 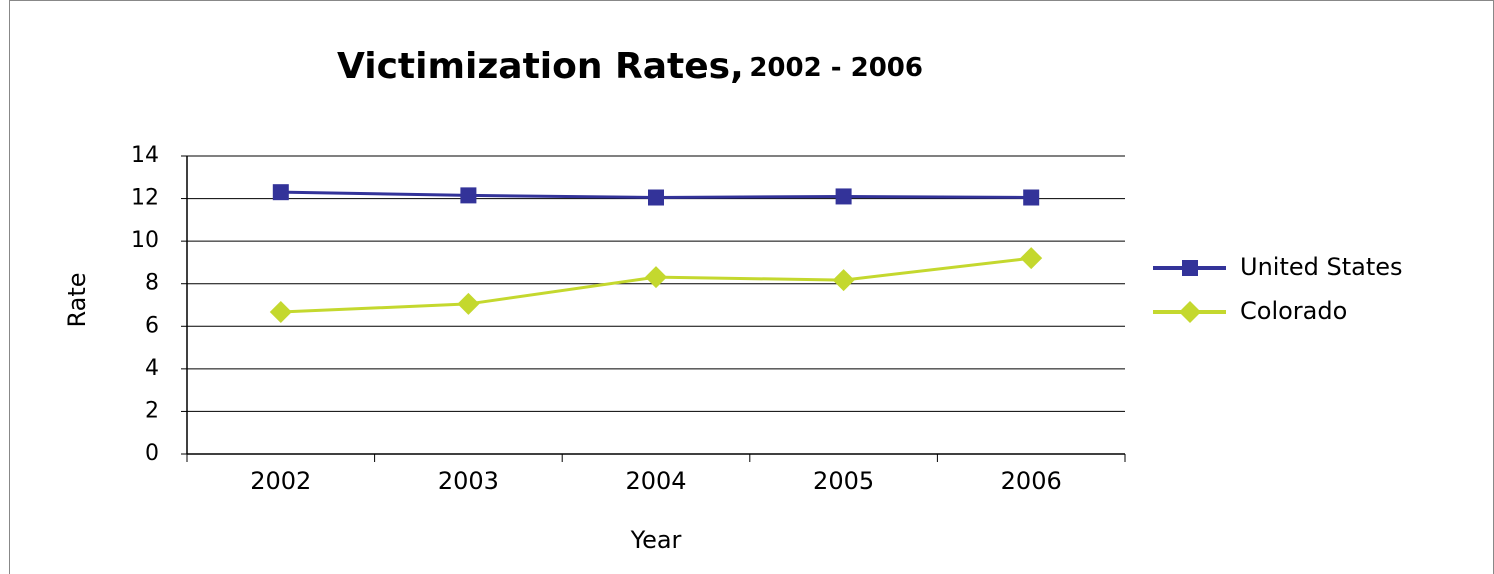 What do you see at coordinates (1321, 267) in the screenshot?
I see `legend-label: United States` at bounding box center [1321, 267].